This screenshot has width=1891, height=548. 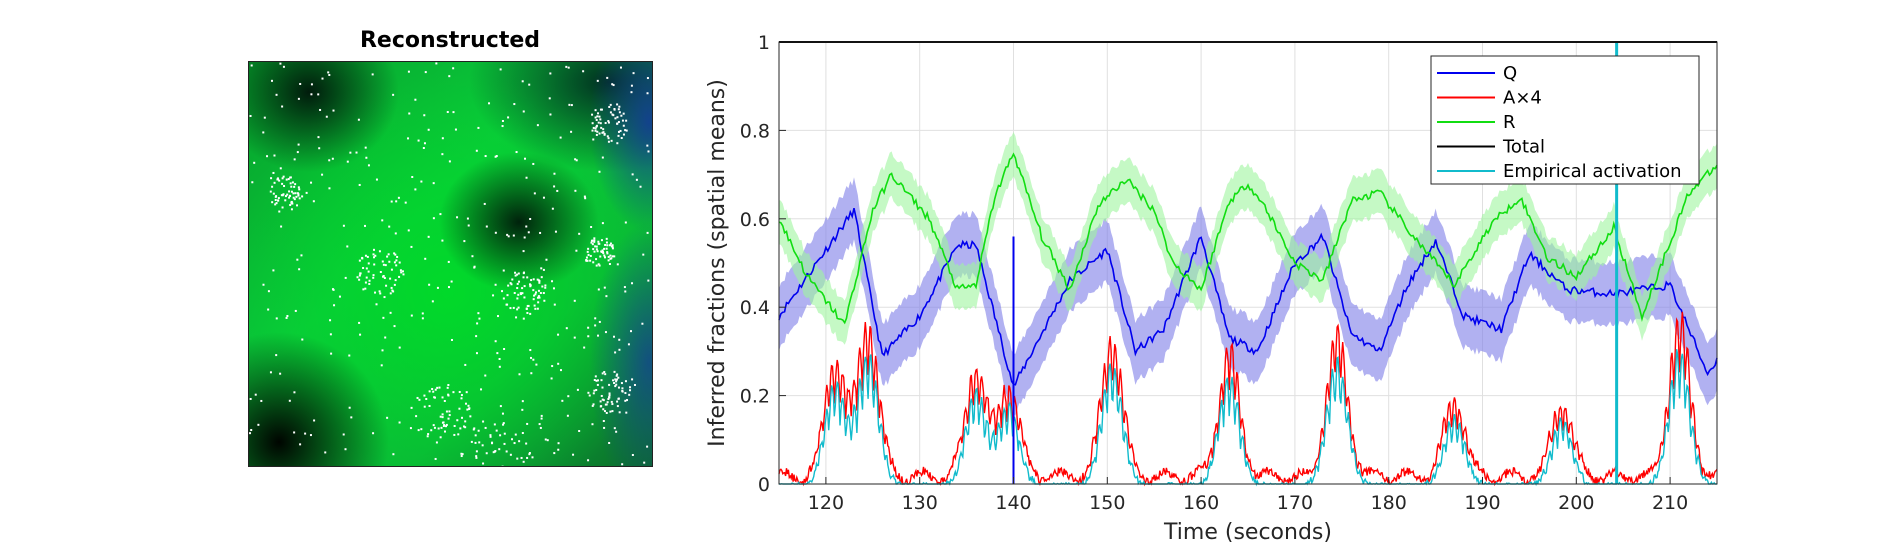 I want to click on legend-label: A×4, so click(x=1522, y=98).